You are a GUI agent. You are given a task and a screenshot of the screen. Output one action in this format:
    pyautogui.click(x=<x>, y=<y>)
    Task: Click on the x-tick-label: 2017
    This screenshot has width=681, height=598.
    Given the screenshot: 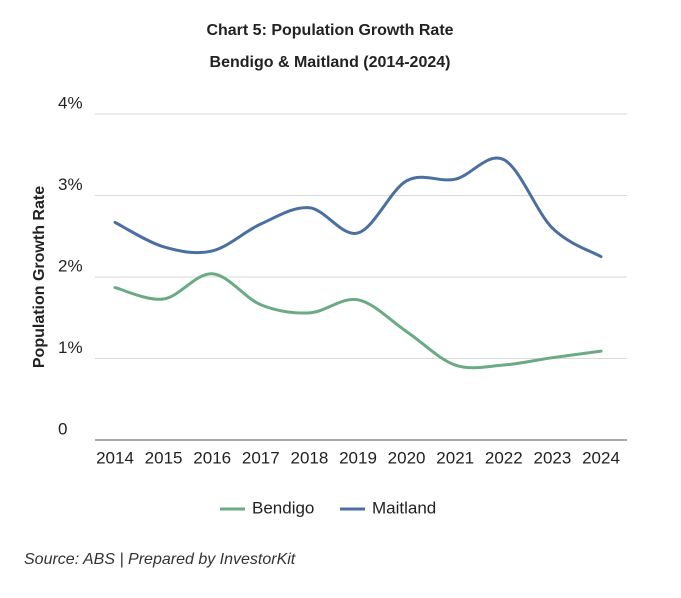 What is the action you would take?
    pyautogui.click(x=261, y=457)
    